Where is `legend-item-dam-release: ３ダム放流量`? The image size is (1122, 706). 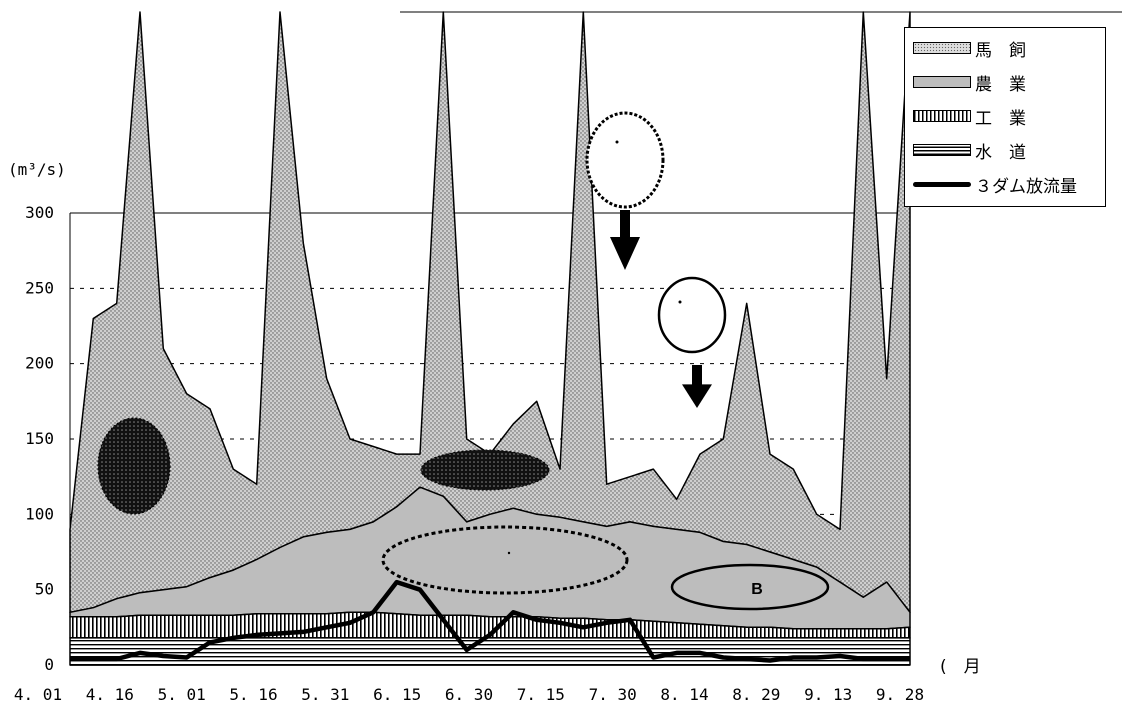
legend-item-dam-release: ３ダム放流量 is located at coordinates (995, 184).